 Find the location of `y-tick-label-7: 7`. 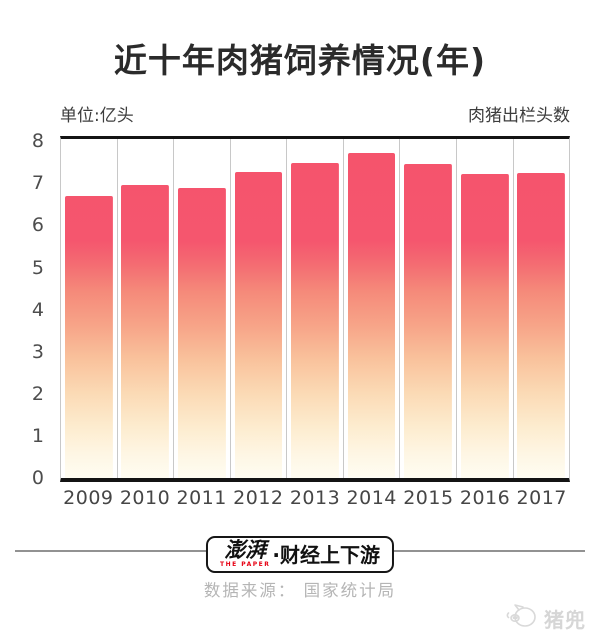

y-tick-label-7: 7 is located at coordinates (37, 183).